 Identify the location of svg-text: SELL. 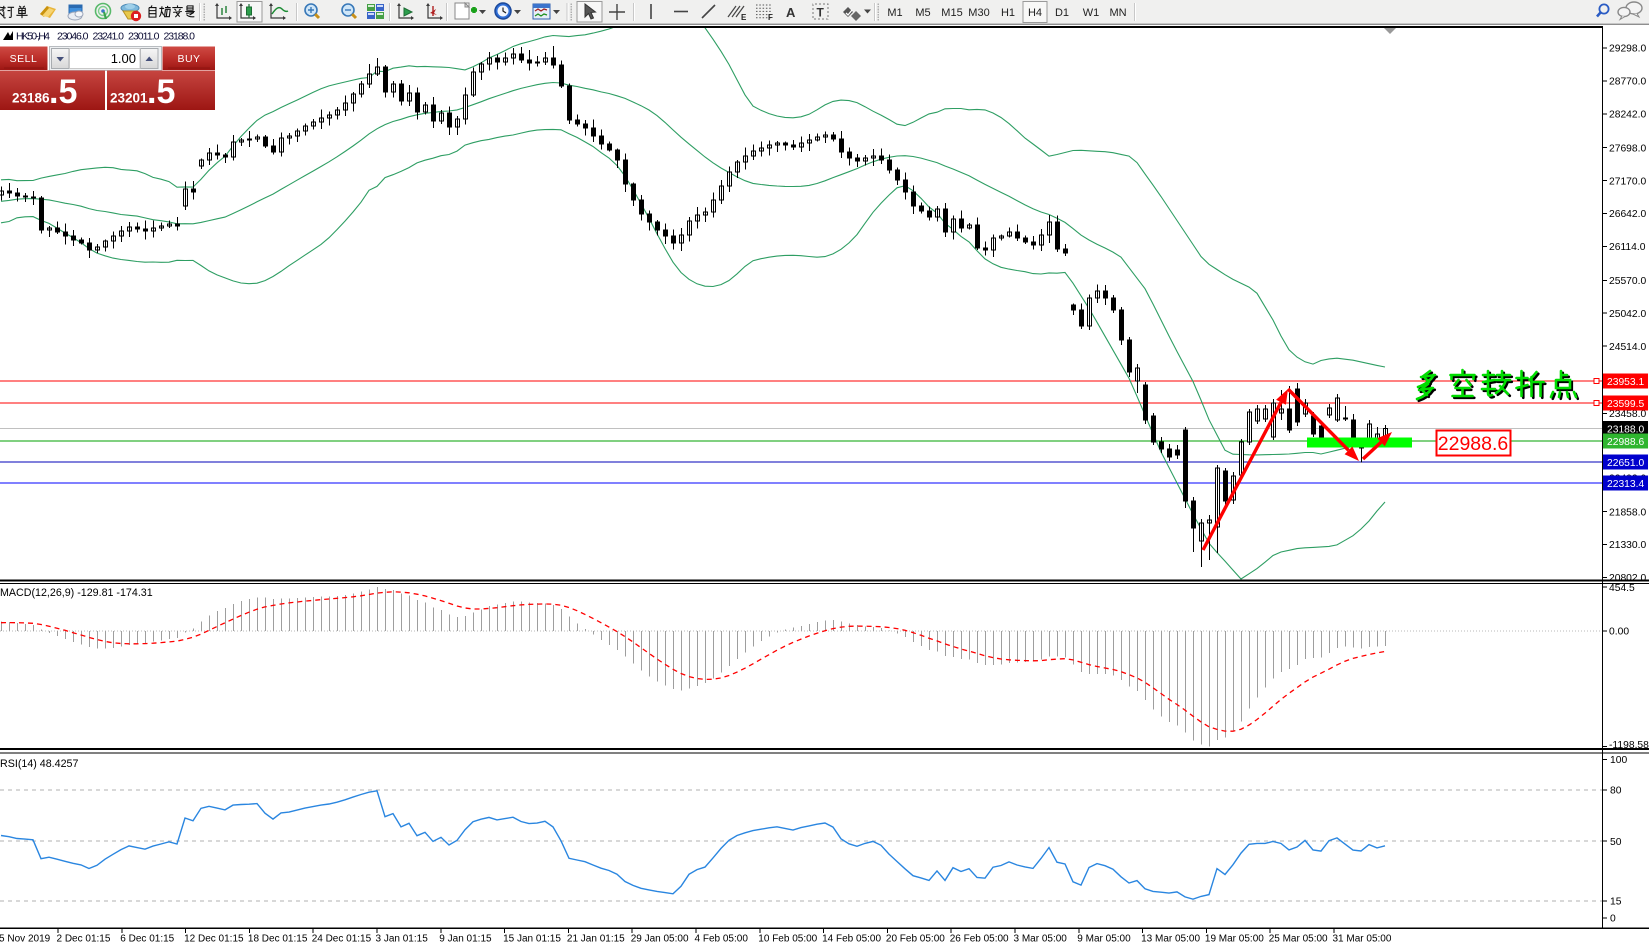
(24, 59).